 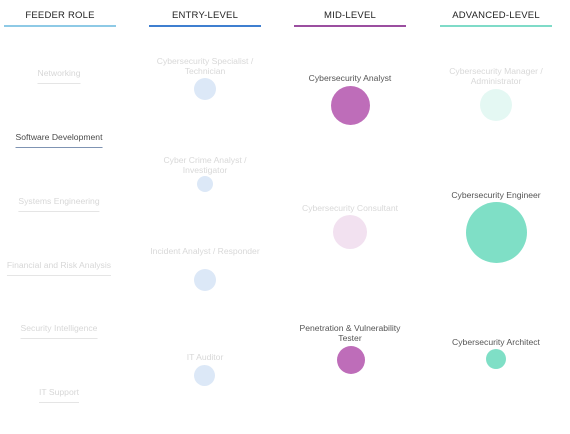 I want to click on advanced-role-bubble-engineer, so click(x=496, y=232).